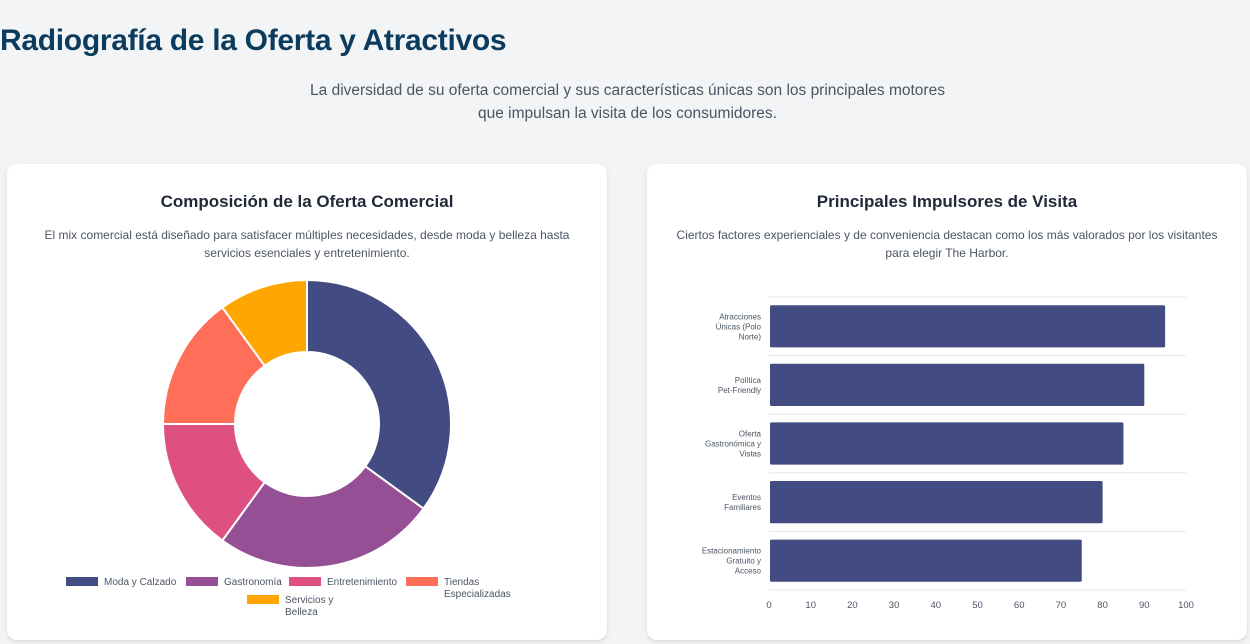  What do you see at coordinates (309, 606) in the screenshot?
I see `legend-label: Servicios y Belleza` at bounding box center [309, 606].